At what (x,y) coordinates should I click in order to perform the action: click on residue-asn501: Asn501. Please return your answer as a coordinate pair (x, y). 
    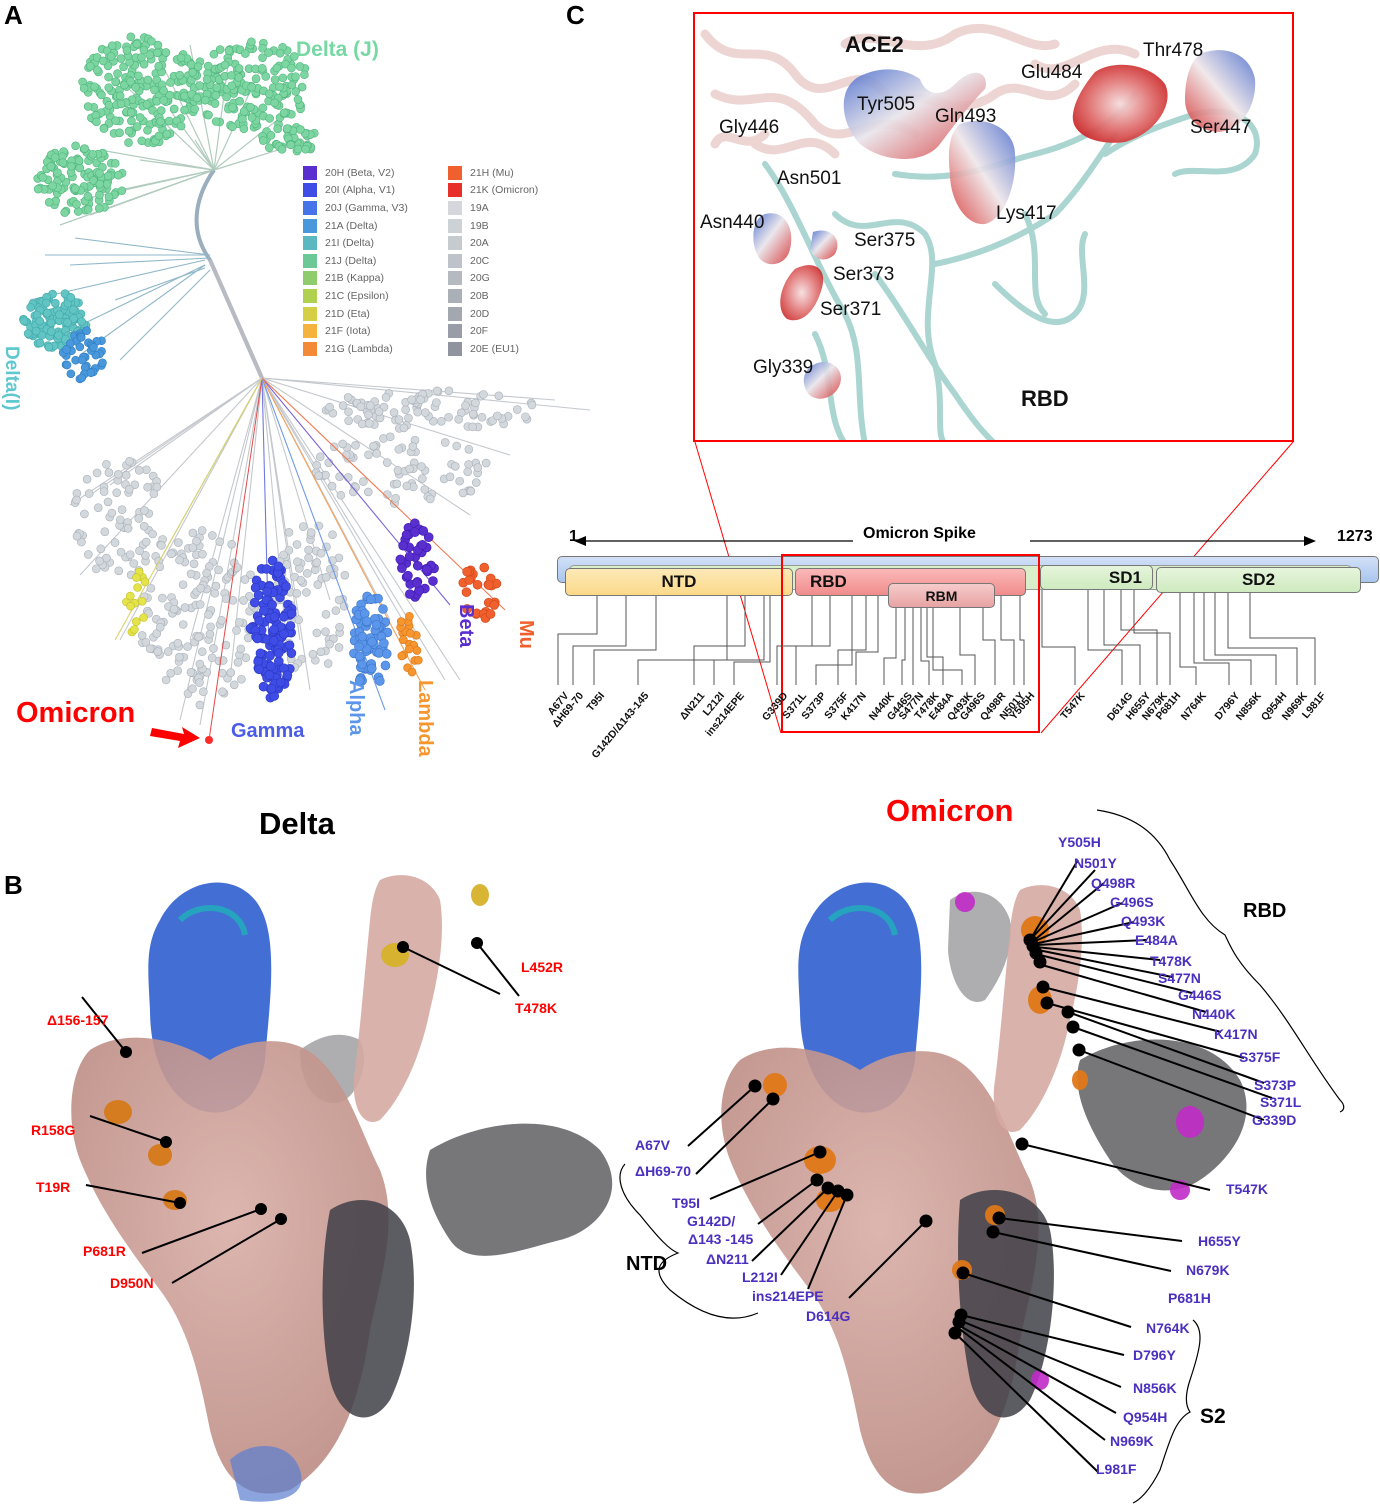
    Looking at the image, I should click on (809, 178).